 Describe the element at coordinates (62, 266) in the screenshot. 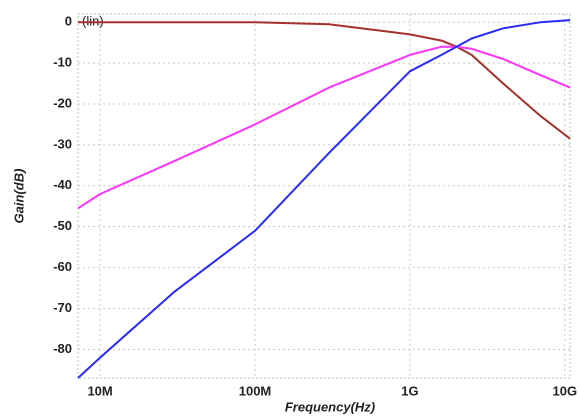

I see `y-tick-label: -60` at that location.